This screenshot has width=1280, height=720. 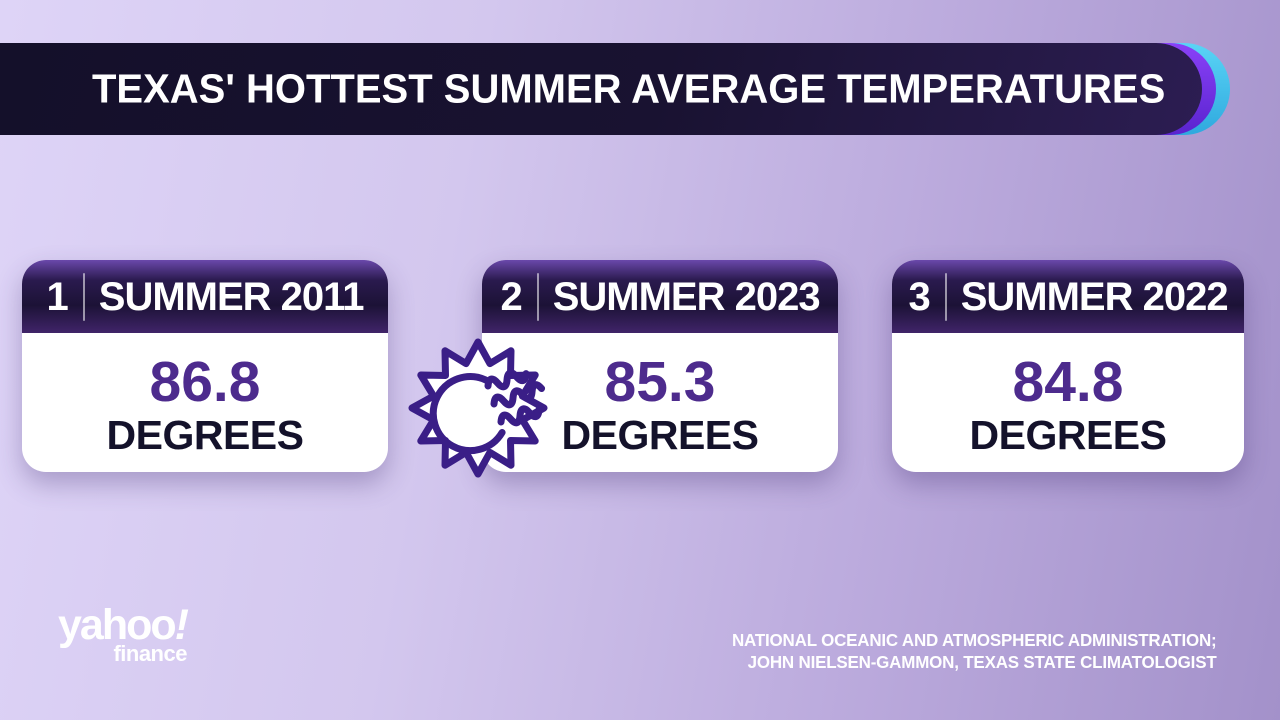 I want to click on card-header: 1 SUMMER 2011, so click(x=205, y=296).